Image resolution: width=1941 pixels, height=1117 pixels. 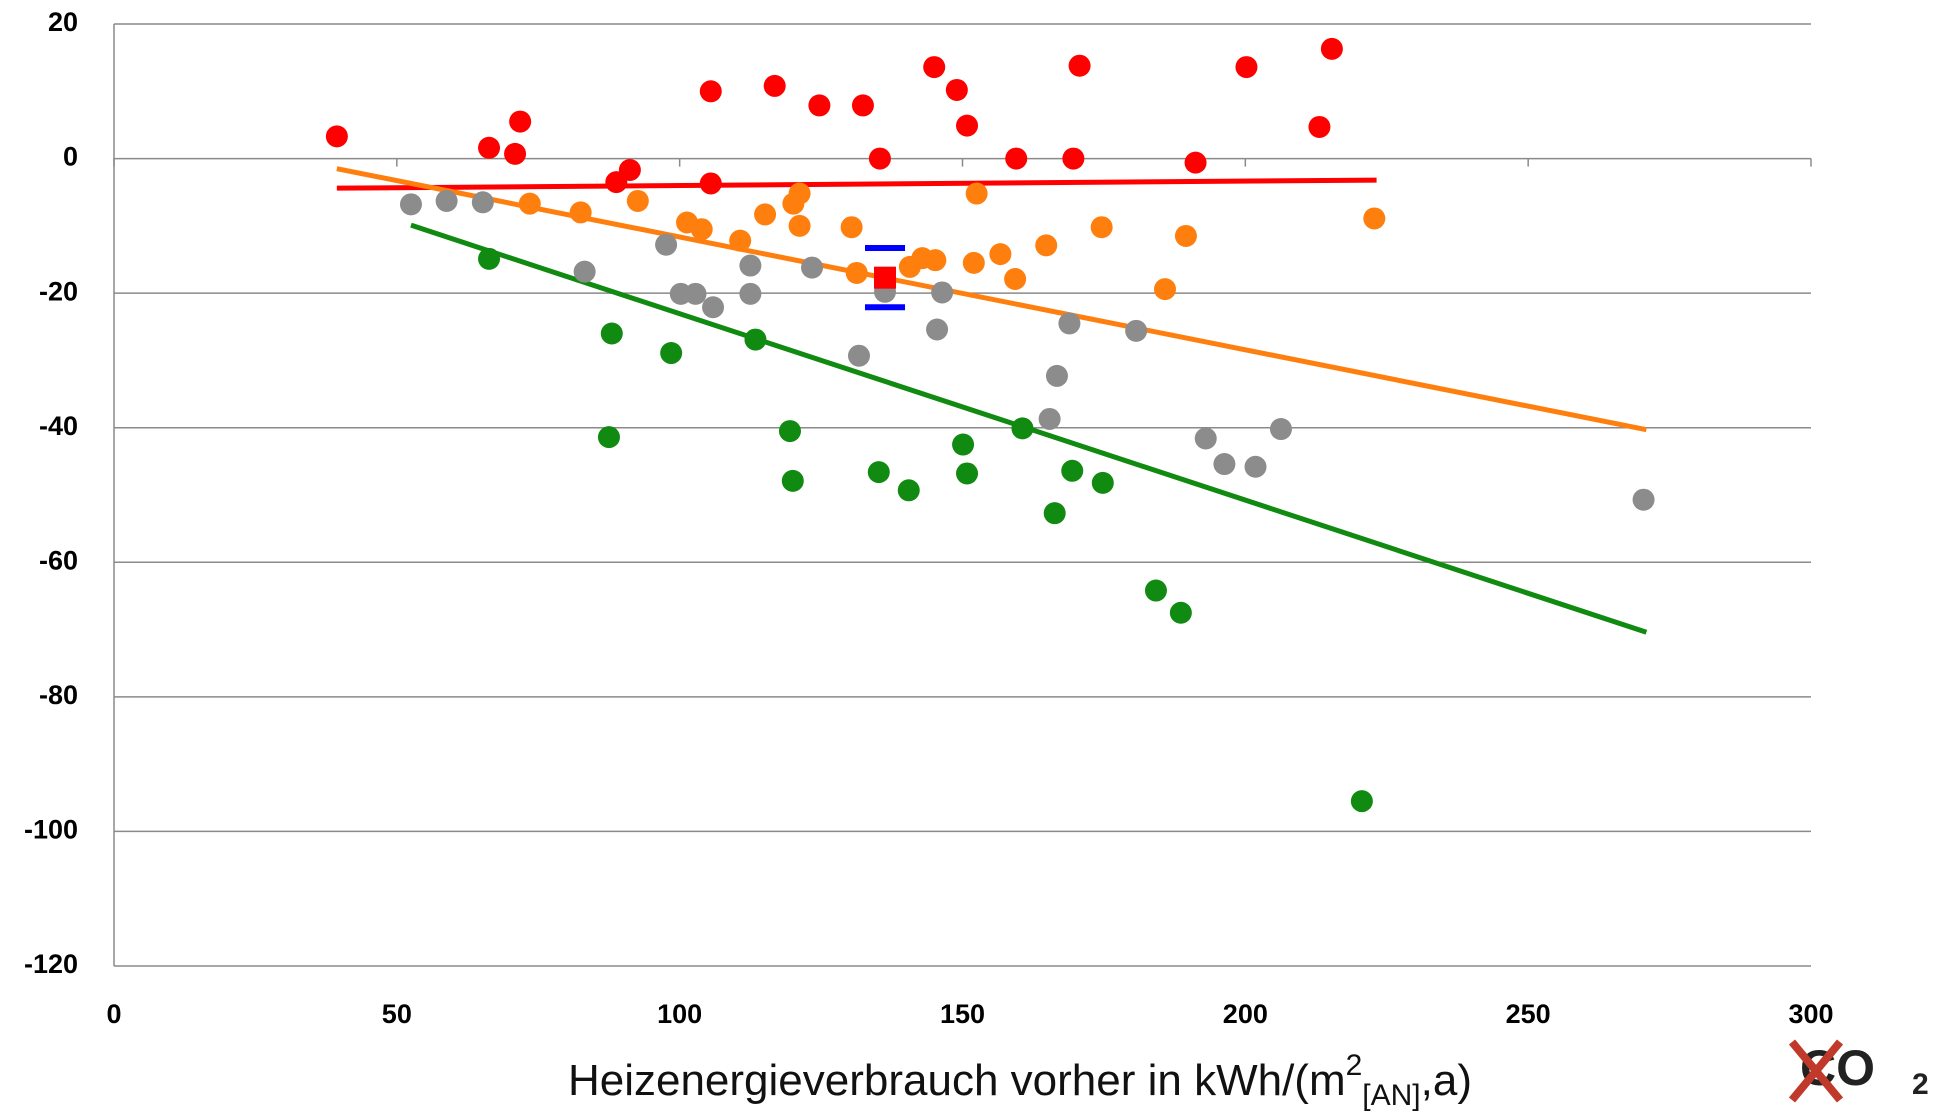 What do you see at coordinates (679, 1014) in the screenshot?
I see `x-tick-label: 100` at bounding box center [679, 1014].